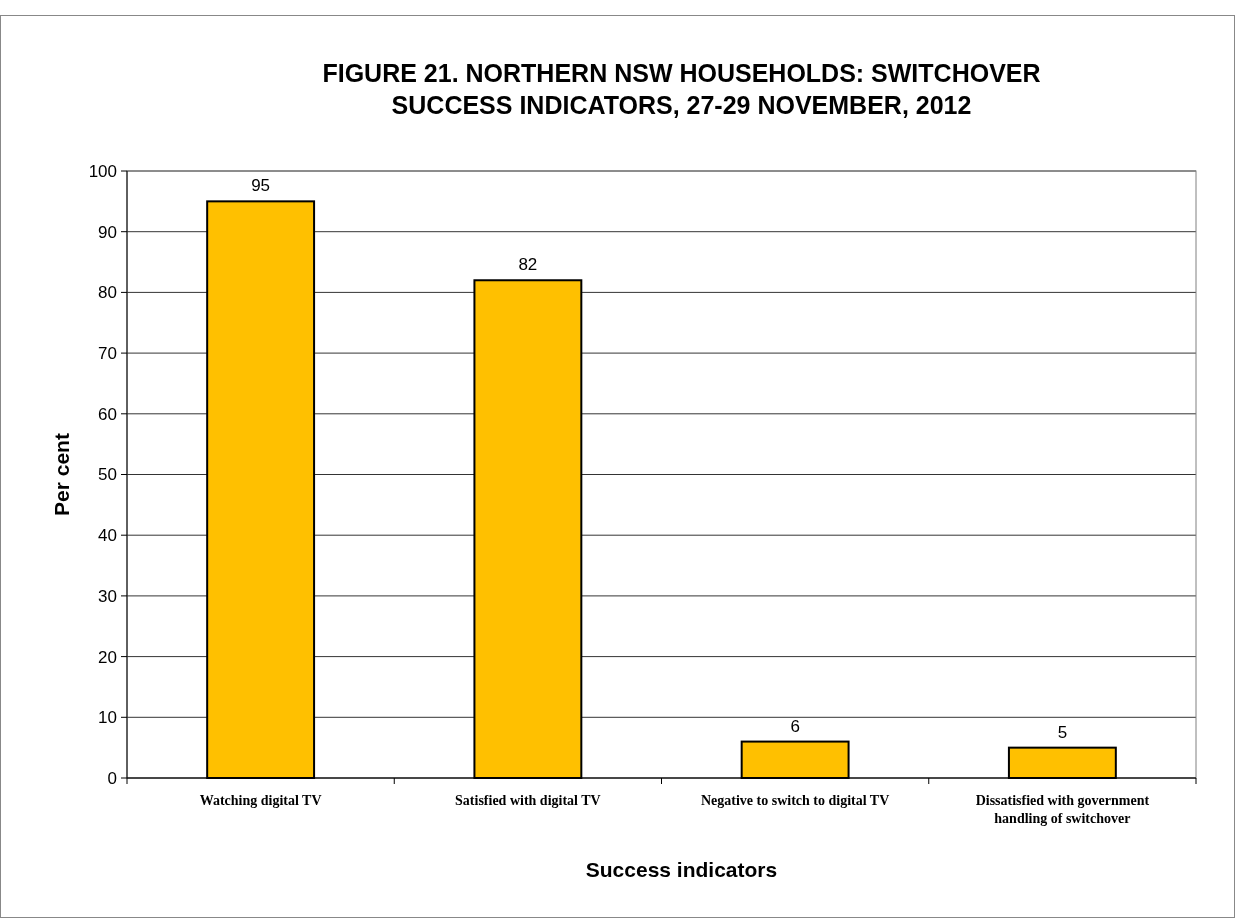 The height and width of the screenshot is (918, 1235). What do you see at coordinates (107, 718) in the screenshot?
I see `y-tick-label: 10` at bounding box center [107, 718].